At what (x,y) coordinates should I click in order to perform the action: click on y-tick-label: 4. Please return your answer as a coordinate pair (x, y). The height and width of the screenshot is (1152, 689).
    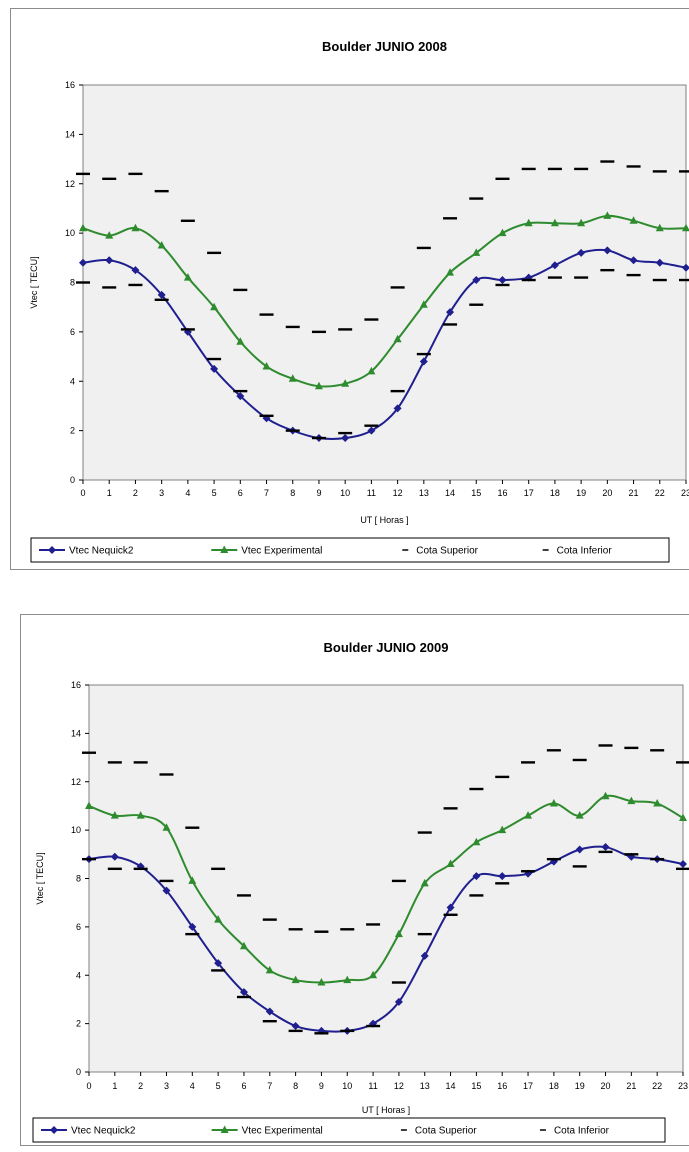
    Looking at the image, I should click on (72, 381).